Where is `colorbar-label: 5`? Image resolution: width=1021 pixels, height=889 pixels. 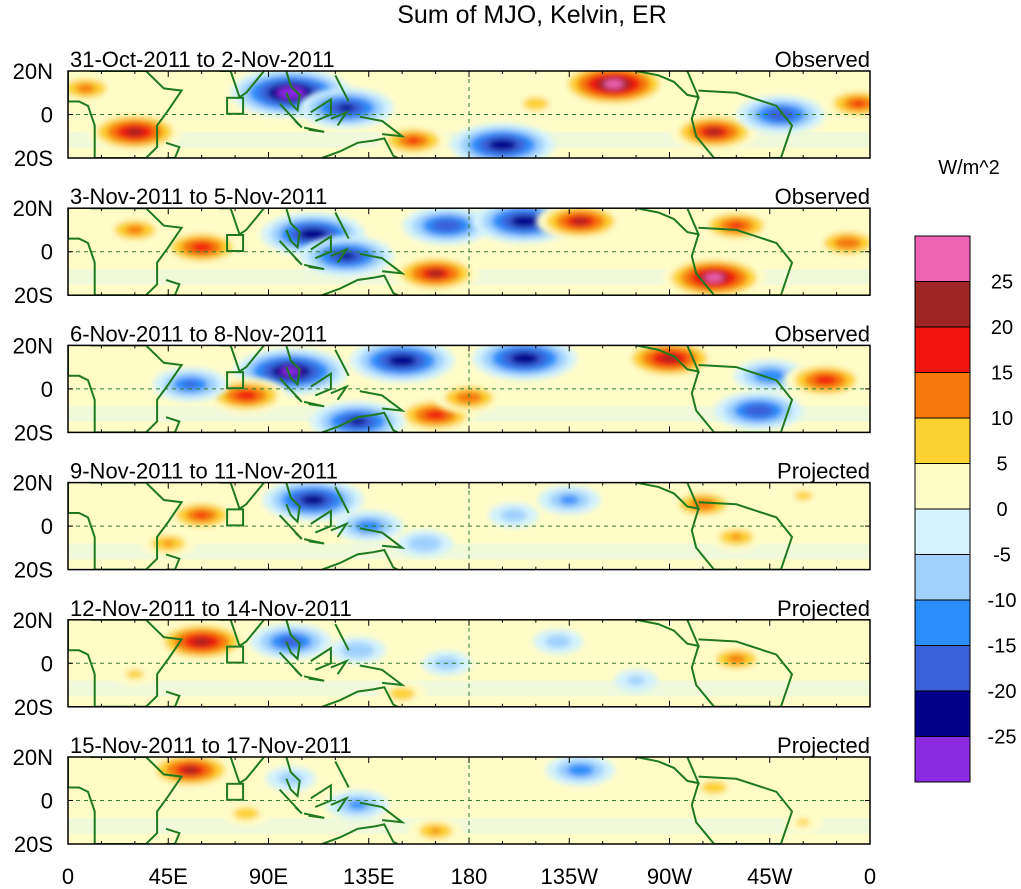
colorbar-label: 5 is located at coordinates (1001, 465).